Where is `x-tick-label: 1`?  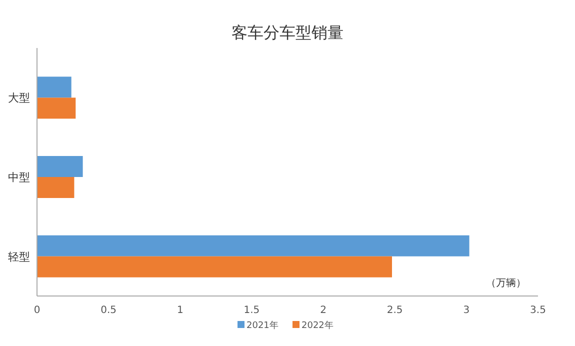
x-tick-label: 1 is located at coordinates (180, 310).